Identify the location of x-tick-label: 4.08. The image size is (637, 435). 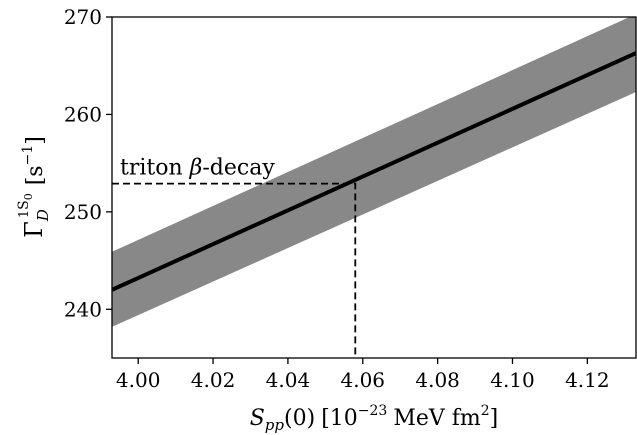
(437, 380).